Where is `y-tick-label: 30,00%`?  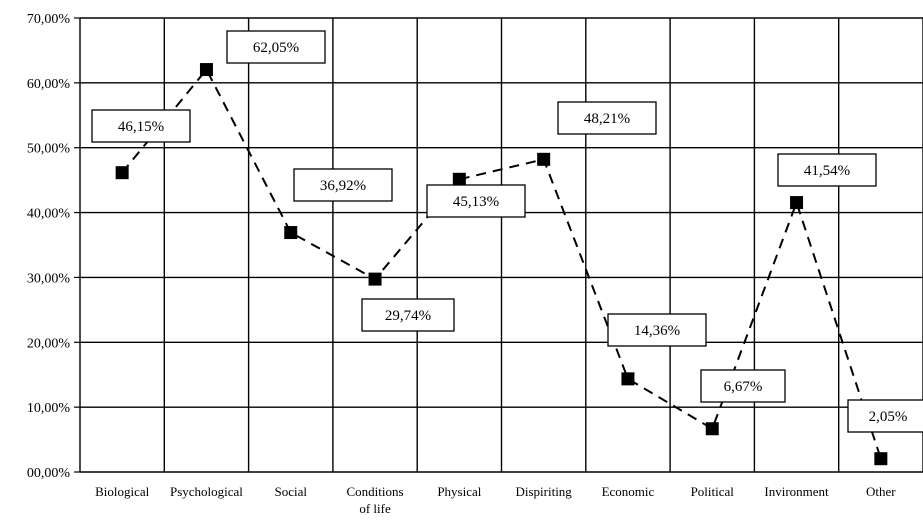 y-tick-label: 30,00% is located at coordinates (49, 278).